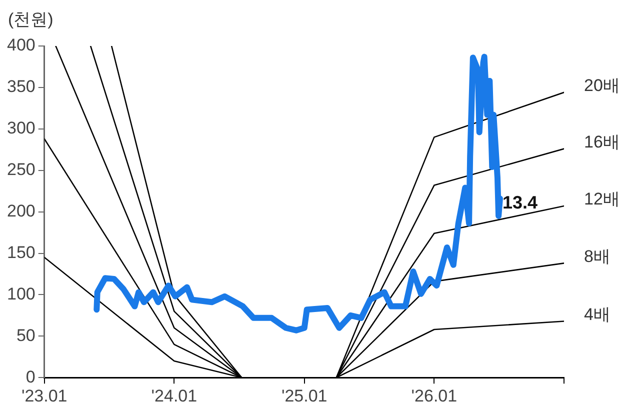  What do you see at coordinates (31, 376) in the screenshot?
I see `y-tick-label: 0` at bounding box center [31, 376].